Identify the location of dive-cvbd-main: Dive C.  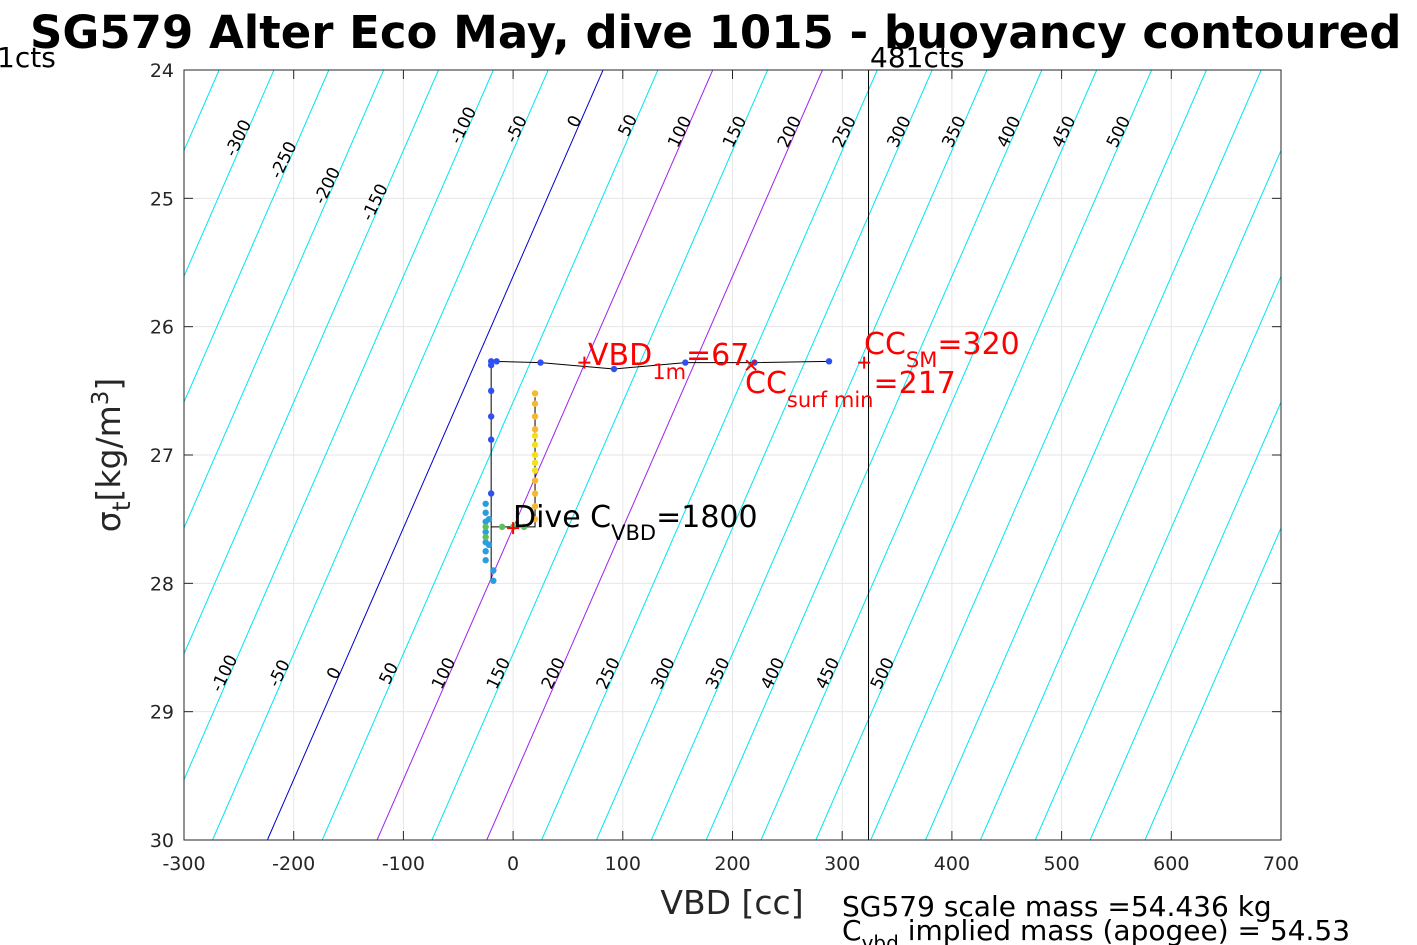
(562, 517).